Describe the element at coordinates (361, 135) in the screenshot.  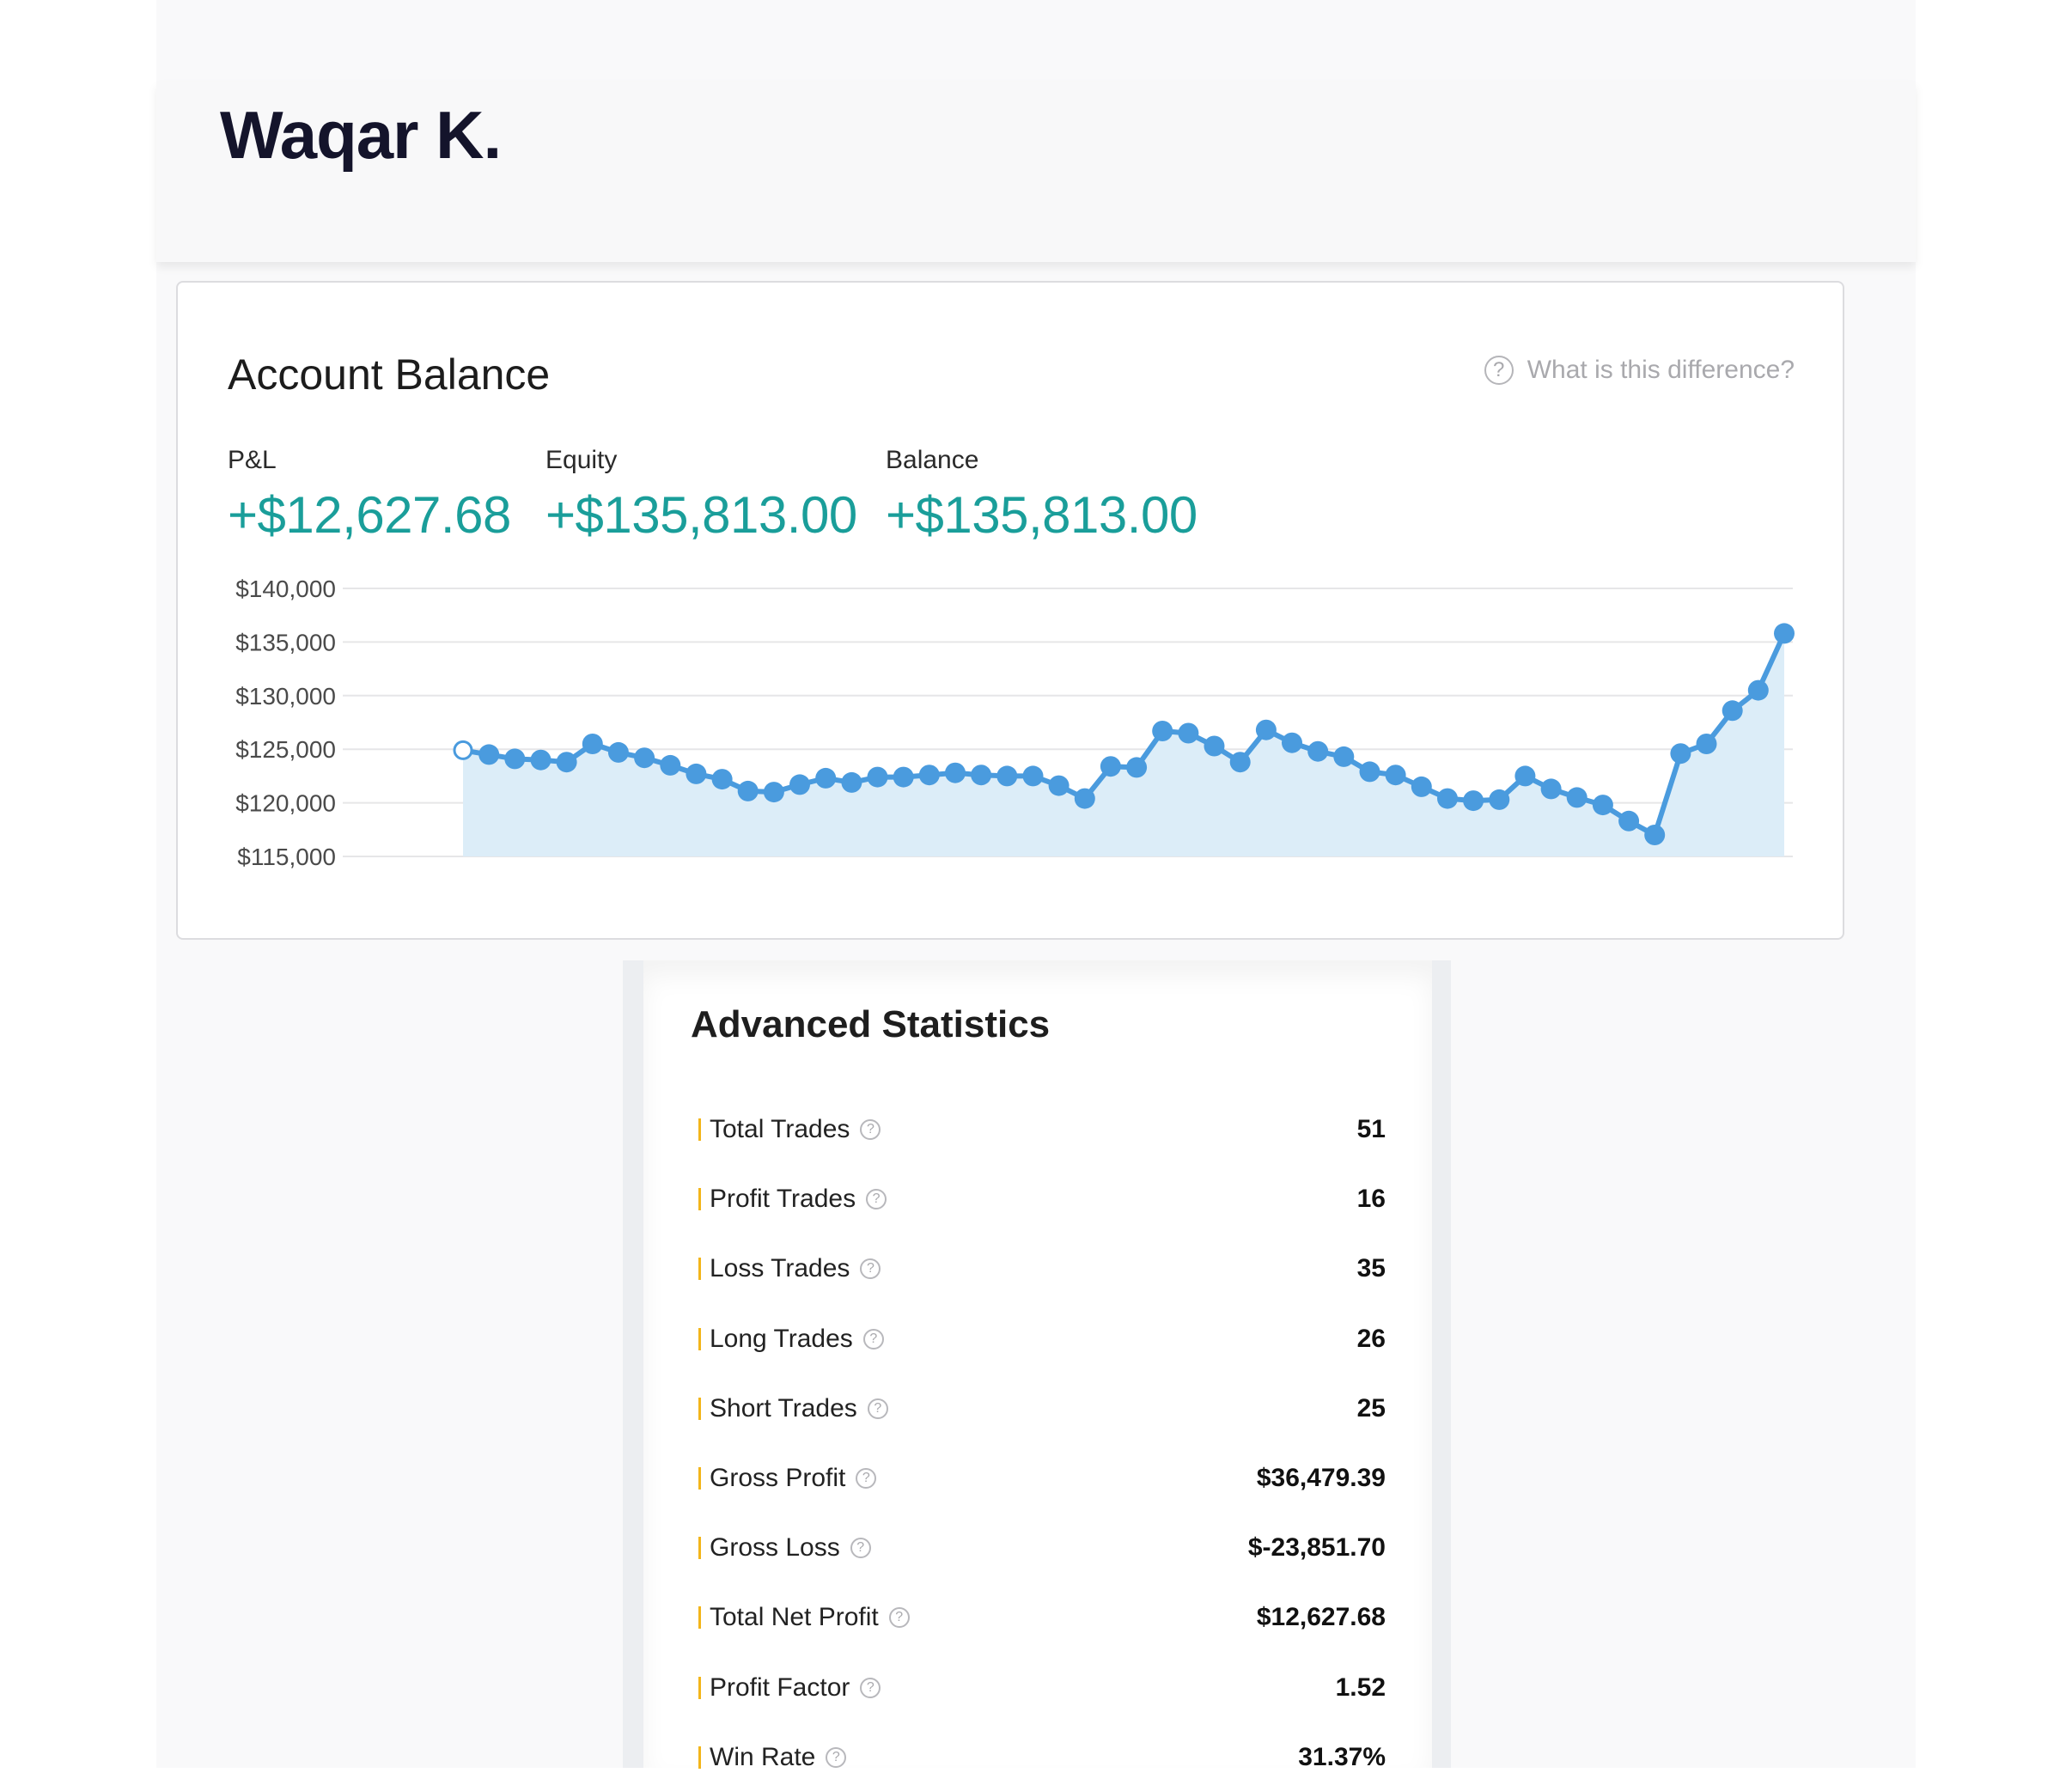
I see `trader-name: Waqar K.` at that location.